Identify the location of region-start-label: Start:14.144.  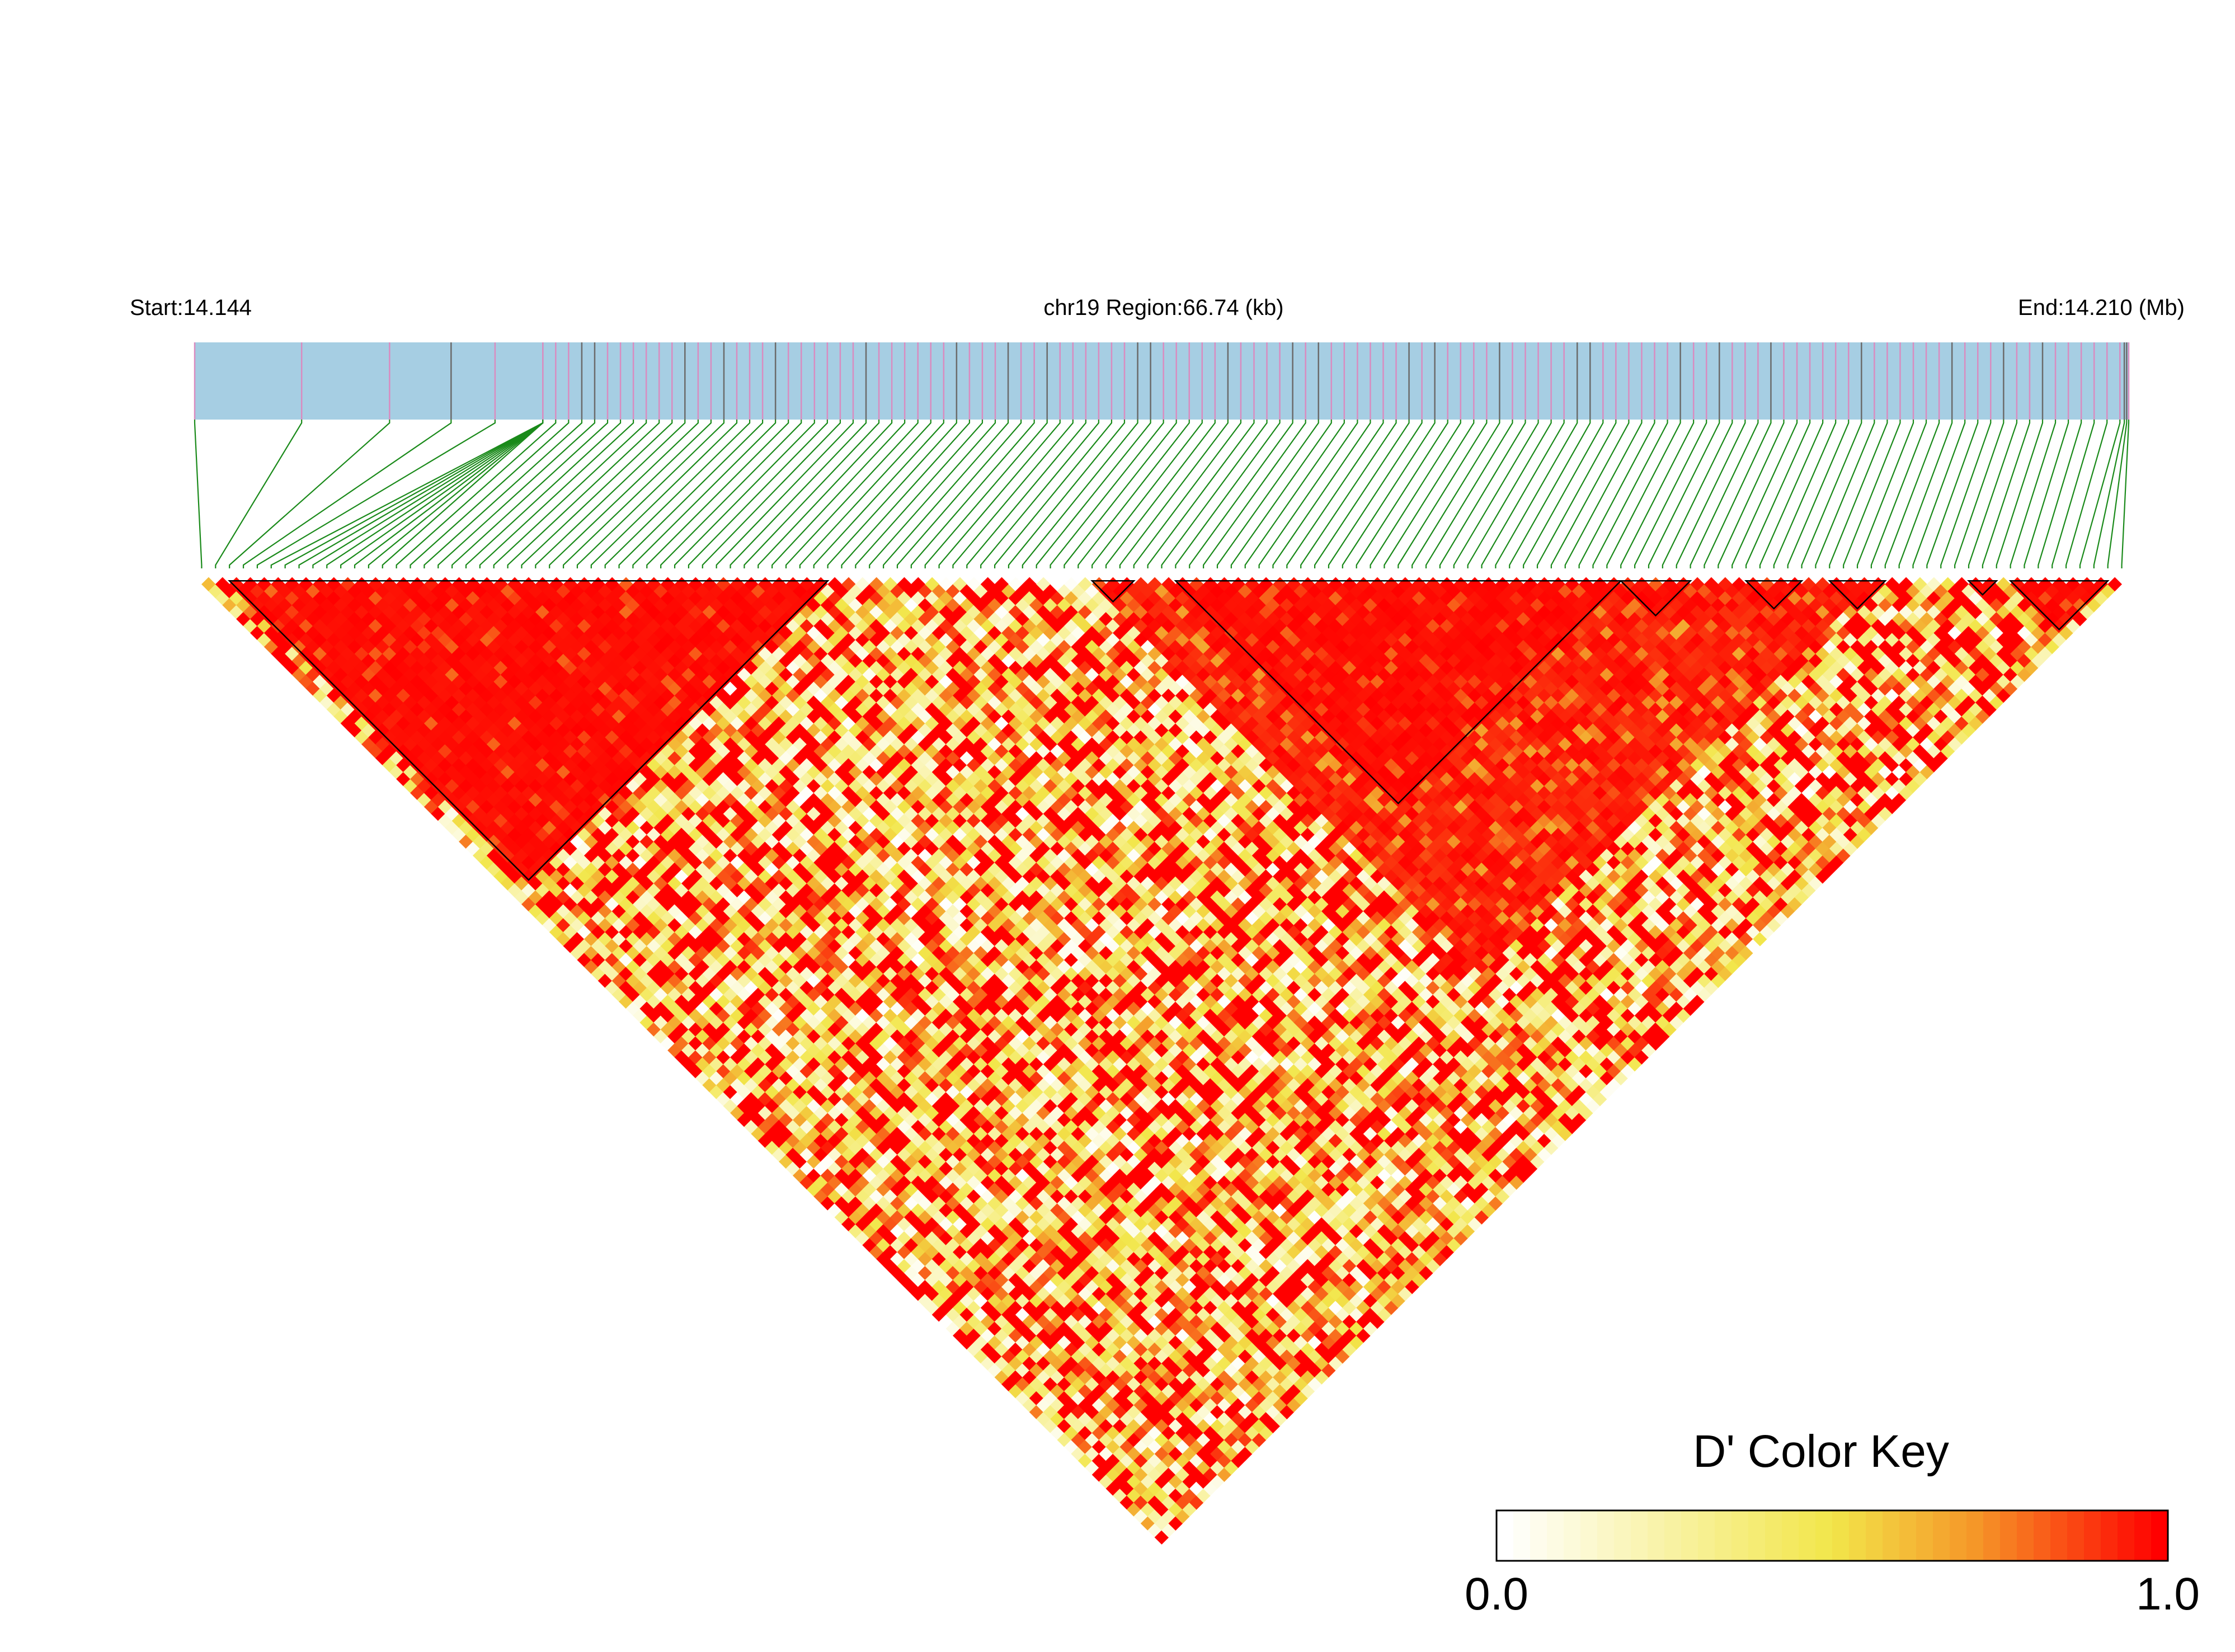
(191, 308).